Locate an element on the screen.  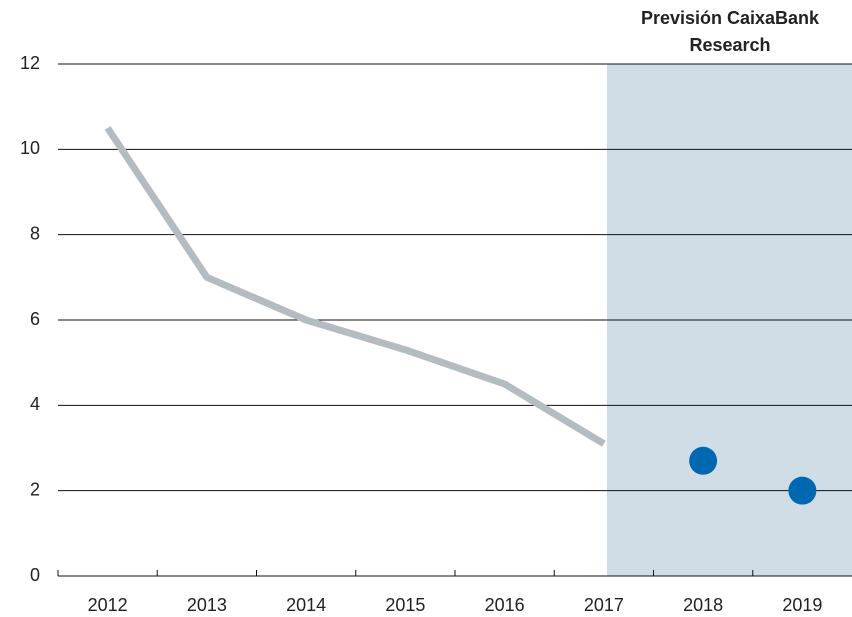
annotation: Research is located at coordinates (729, 45).